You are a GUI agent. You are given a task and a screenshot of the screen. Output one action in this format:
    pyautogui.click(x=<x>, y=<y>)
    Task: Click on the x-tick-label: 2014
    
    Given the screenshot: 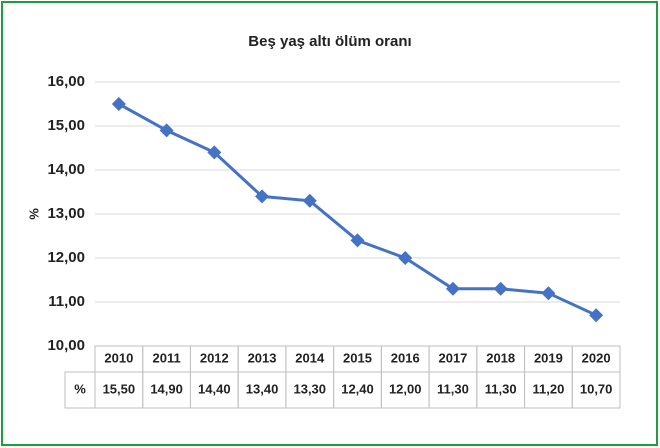 What is the action you would take?
    pyautogui.click(x=310, y=357)
    